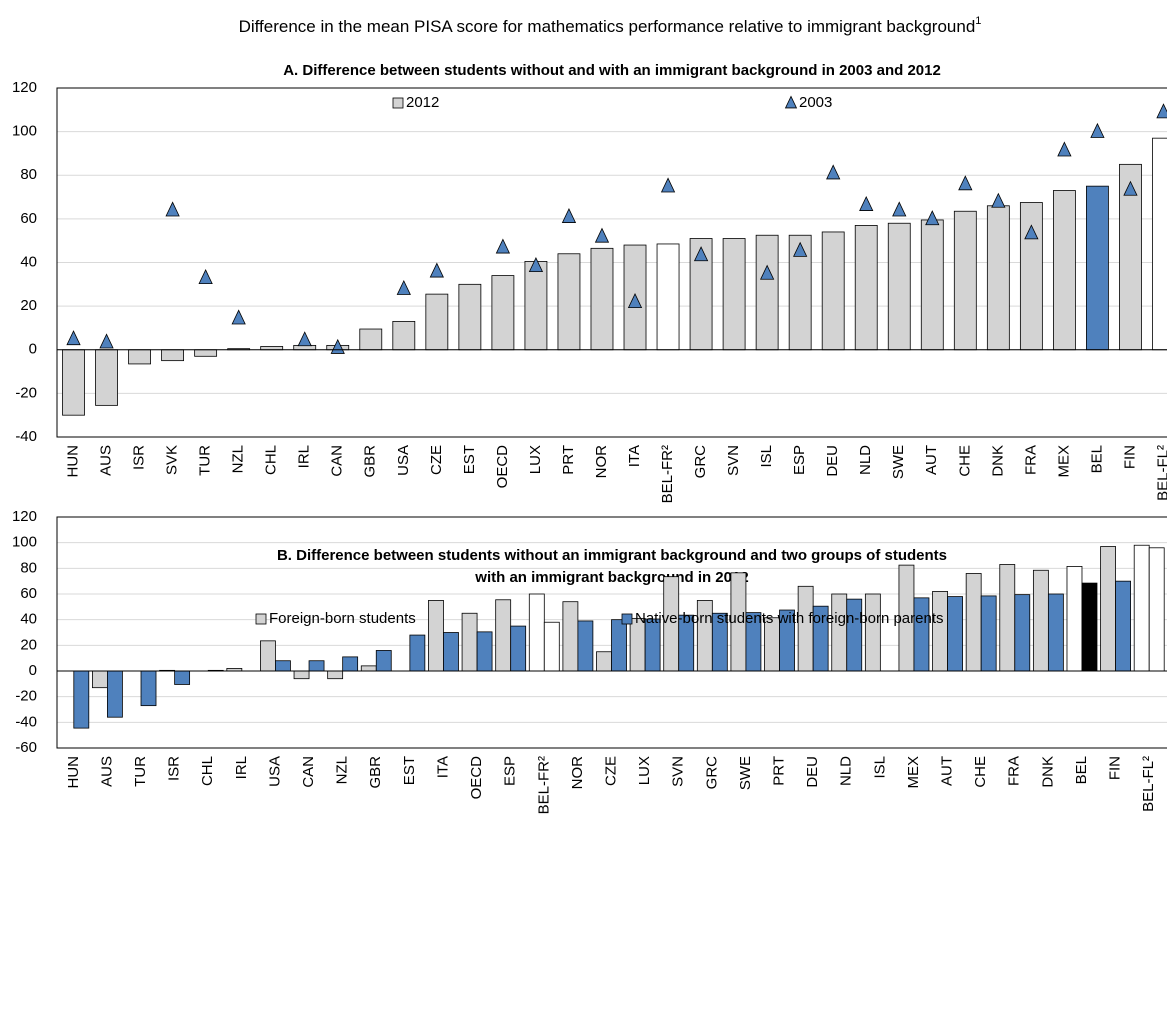 The height and width of the screenshot is (1012, 1167). I want to click on y-tick-label: 40, so click(28, 261).